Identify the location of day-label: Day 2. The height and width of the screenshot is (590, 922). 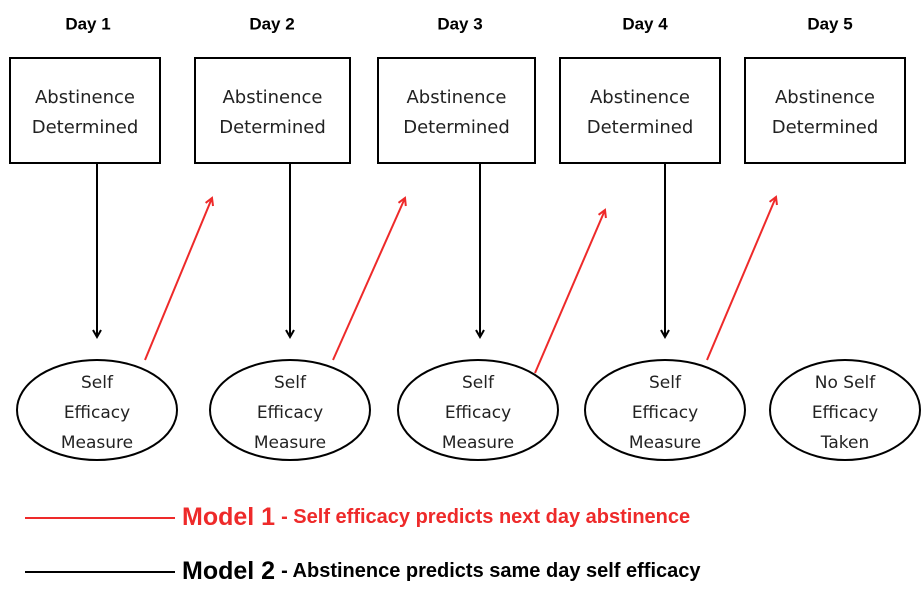
(271, 23).